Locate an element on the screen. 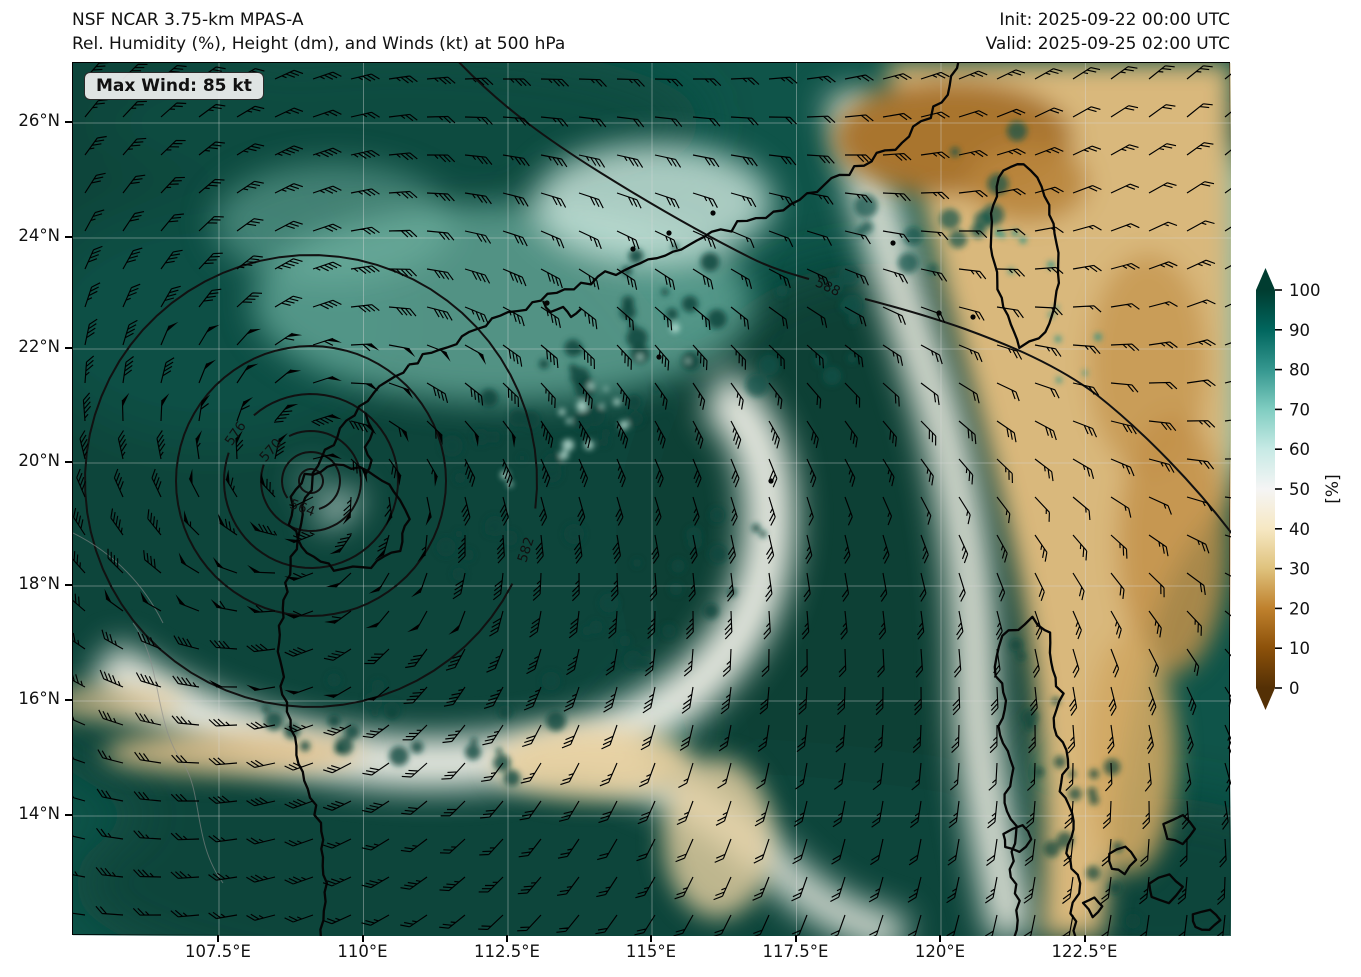 The width and height of the screenshot is (1361, 977). colorbar-gradient-bar is located at coordinates (1265, 489).